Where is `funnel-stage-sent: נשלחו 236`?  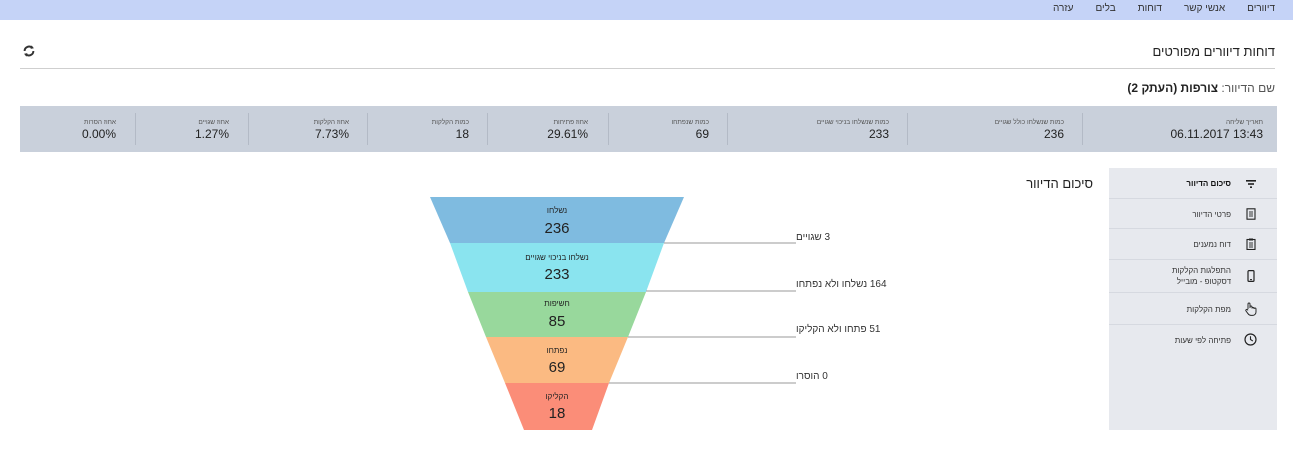 funnel-stage-sent: נשלחו 236 is located at coordinates (557, 220).